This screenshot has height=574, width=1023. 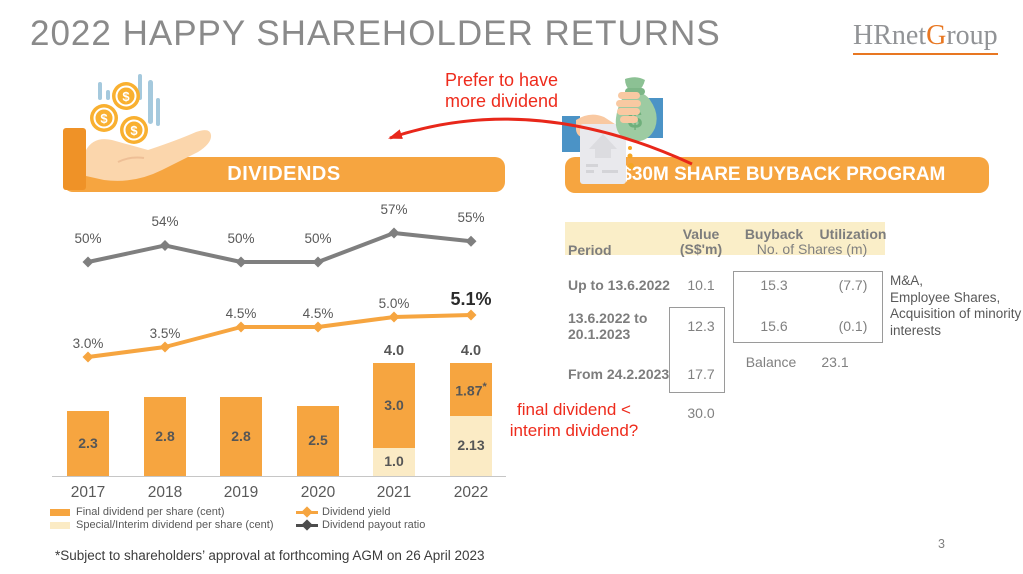 What do you see at coordinates (165, 222) in the screenshot?
I see `payout-ratio-label-1: 54%` at bounding box center [165, 222].